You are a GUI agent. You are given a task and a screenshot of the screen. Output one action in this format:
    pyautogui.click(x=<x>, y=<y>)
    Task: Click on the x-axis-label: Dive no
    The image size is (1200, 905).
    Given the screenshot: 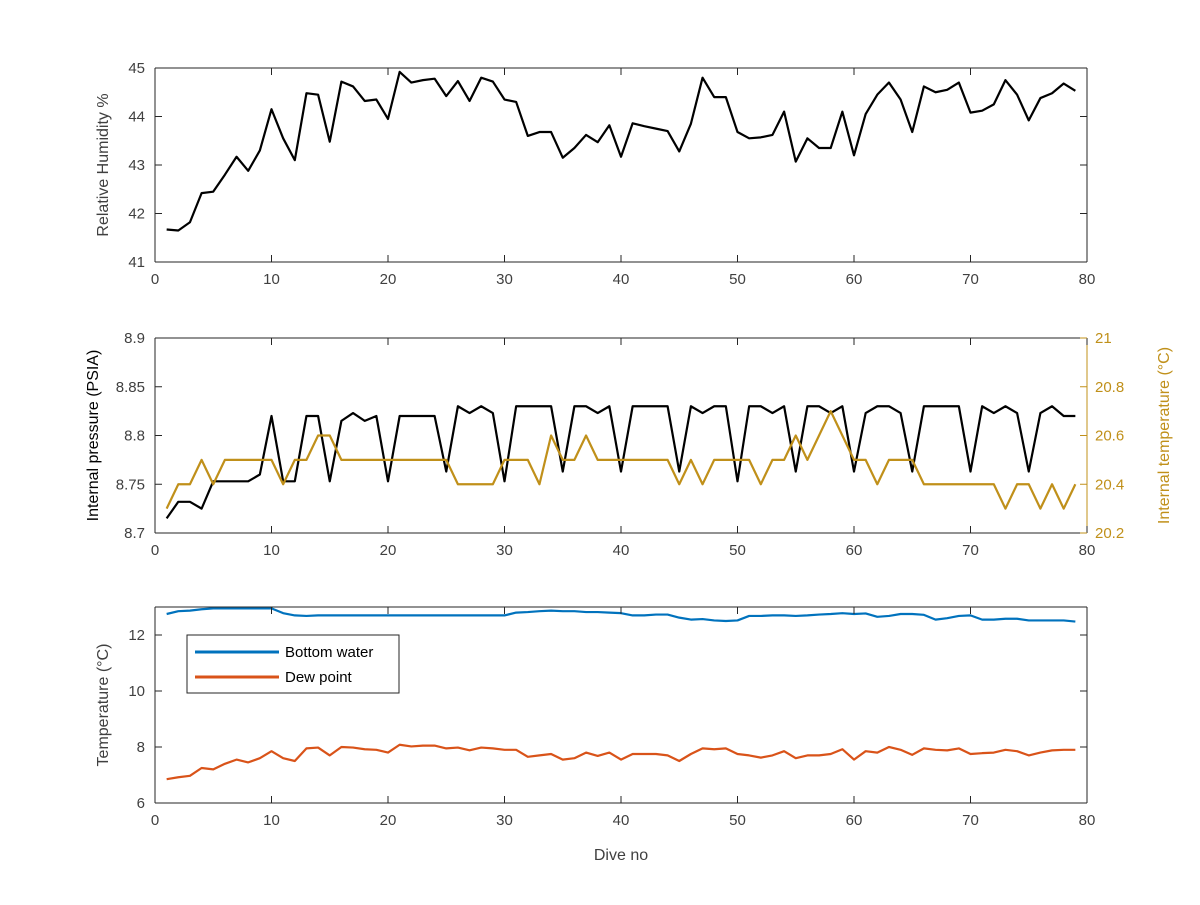 What is the action you would take?
    pyautogui.click(x=621, y=855)
    